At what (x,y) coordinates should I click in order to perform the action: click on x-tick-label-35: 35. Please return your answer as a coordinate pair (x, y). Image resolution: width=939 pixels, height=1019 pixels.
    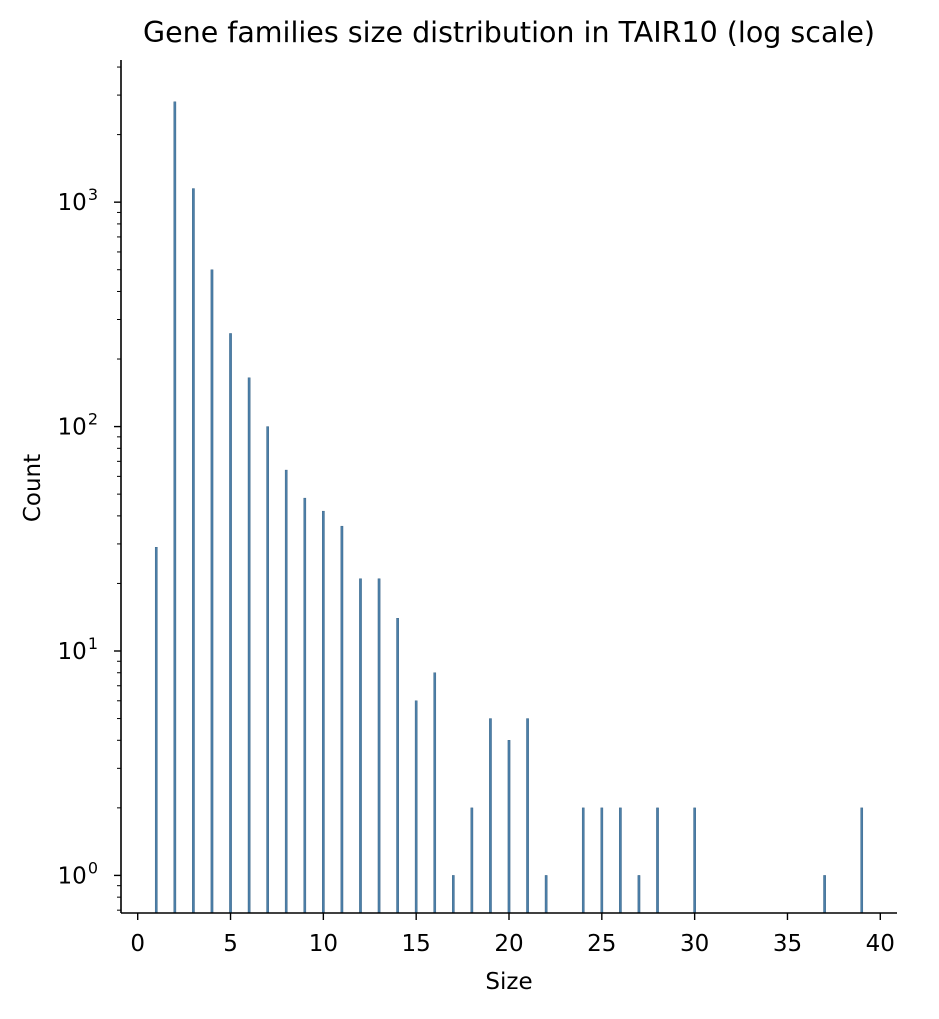
    Looking at the image, I should click on (787, 944).